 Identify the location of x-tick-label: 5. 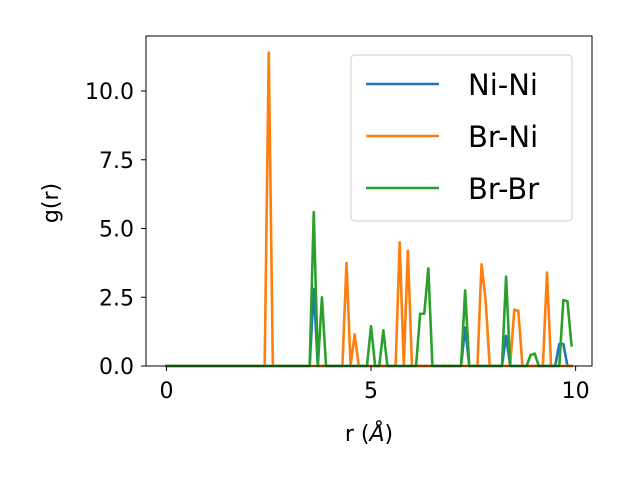
(371, 391).